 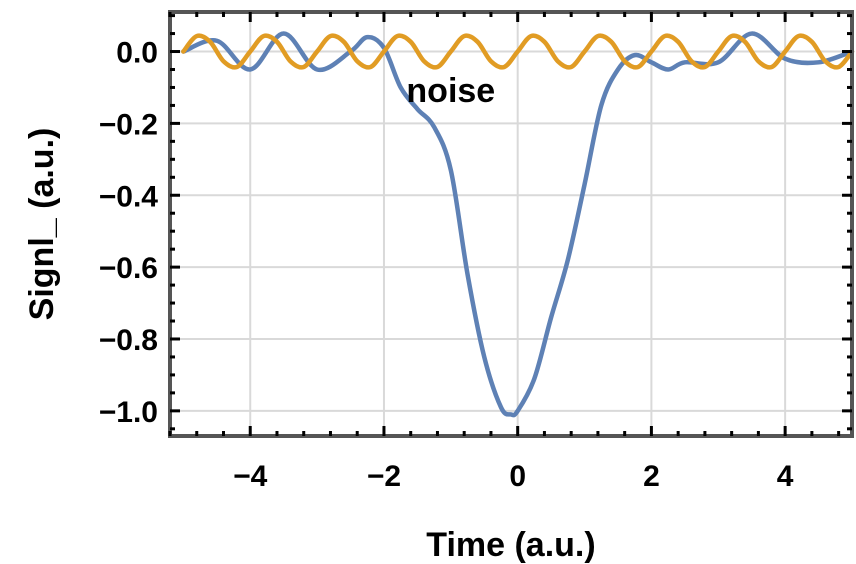 I want to click on y-tick-label: −0.8, so click(x=128, y=340).